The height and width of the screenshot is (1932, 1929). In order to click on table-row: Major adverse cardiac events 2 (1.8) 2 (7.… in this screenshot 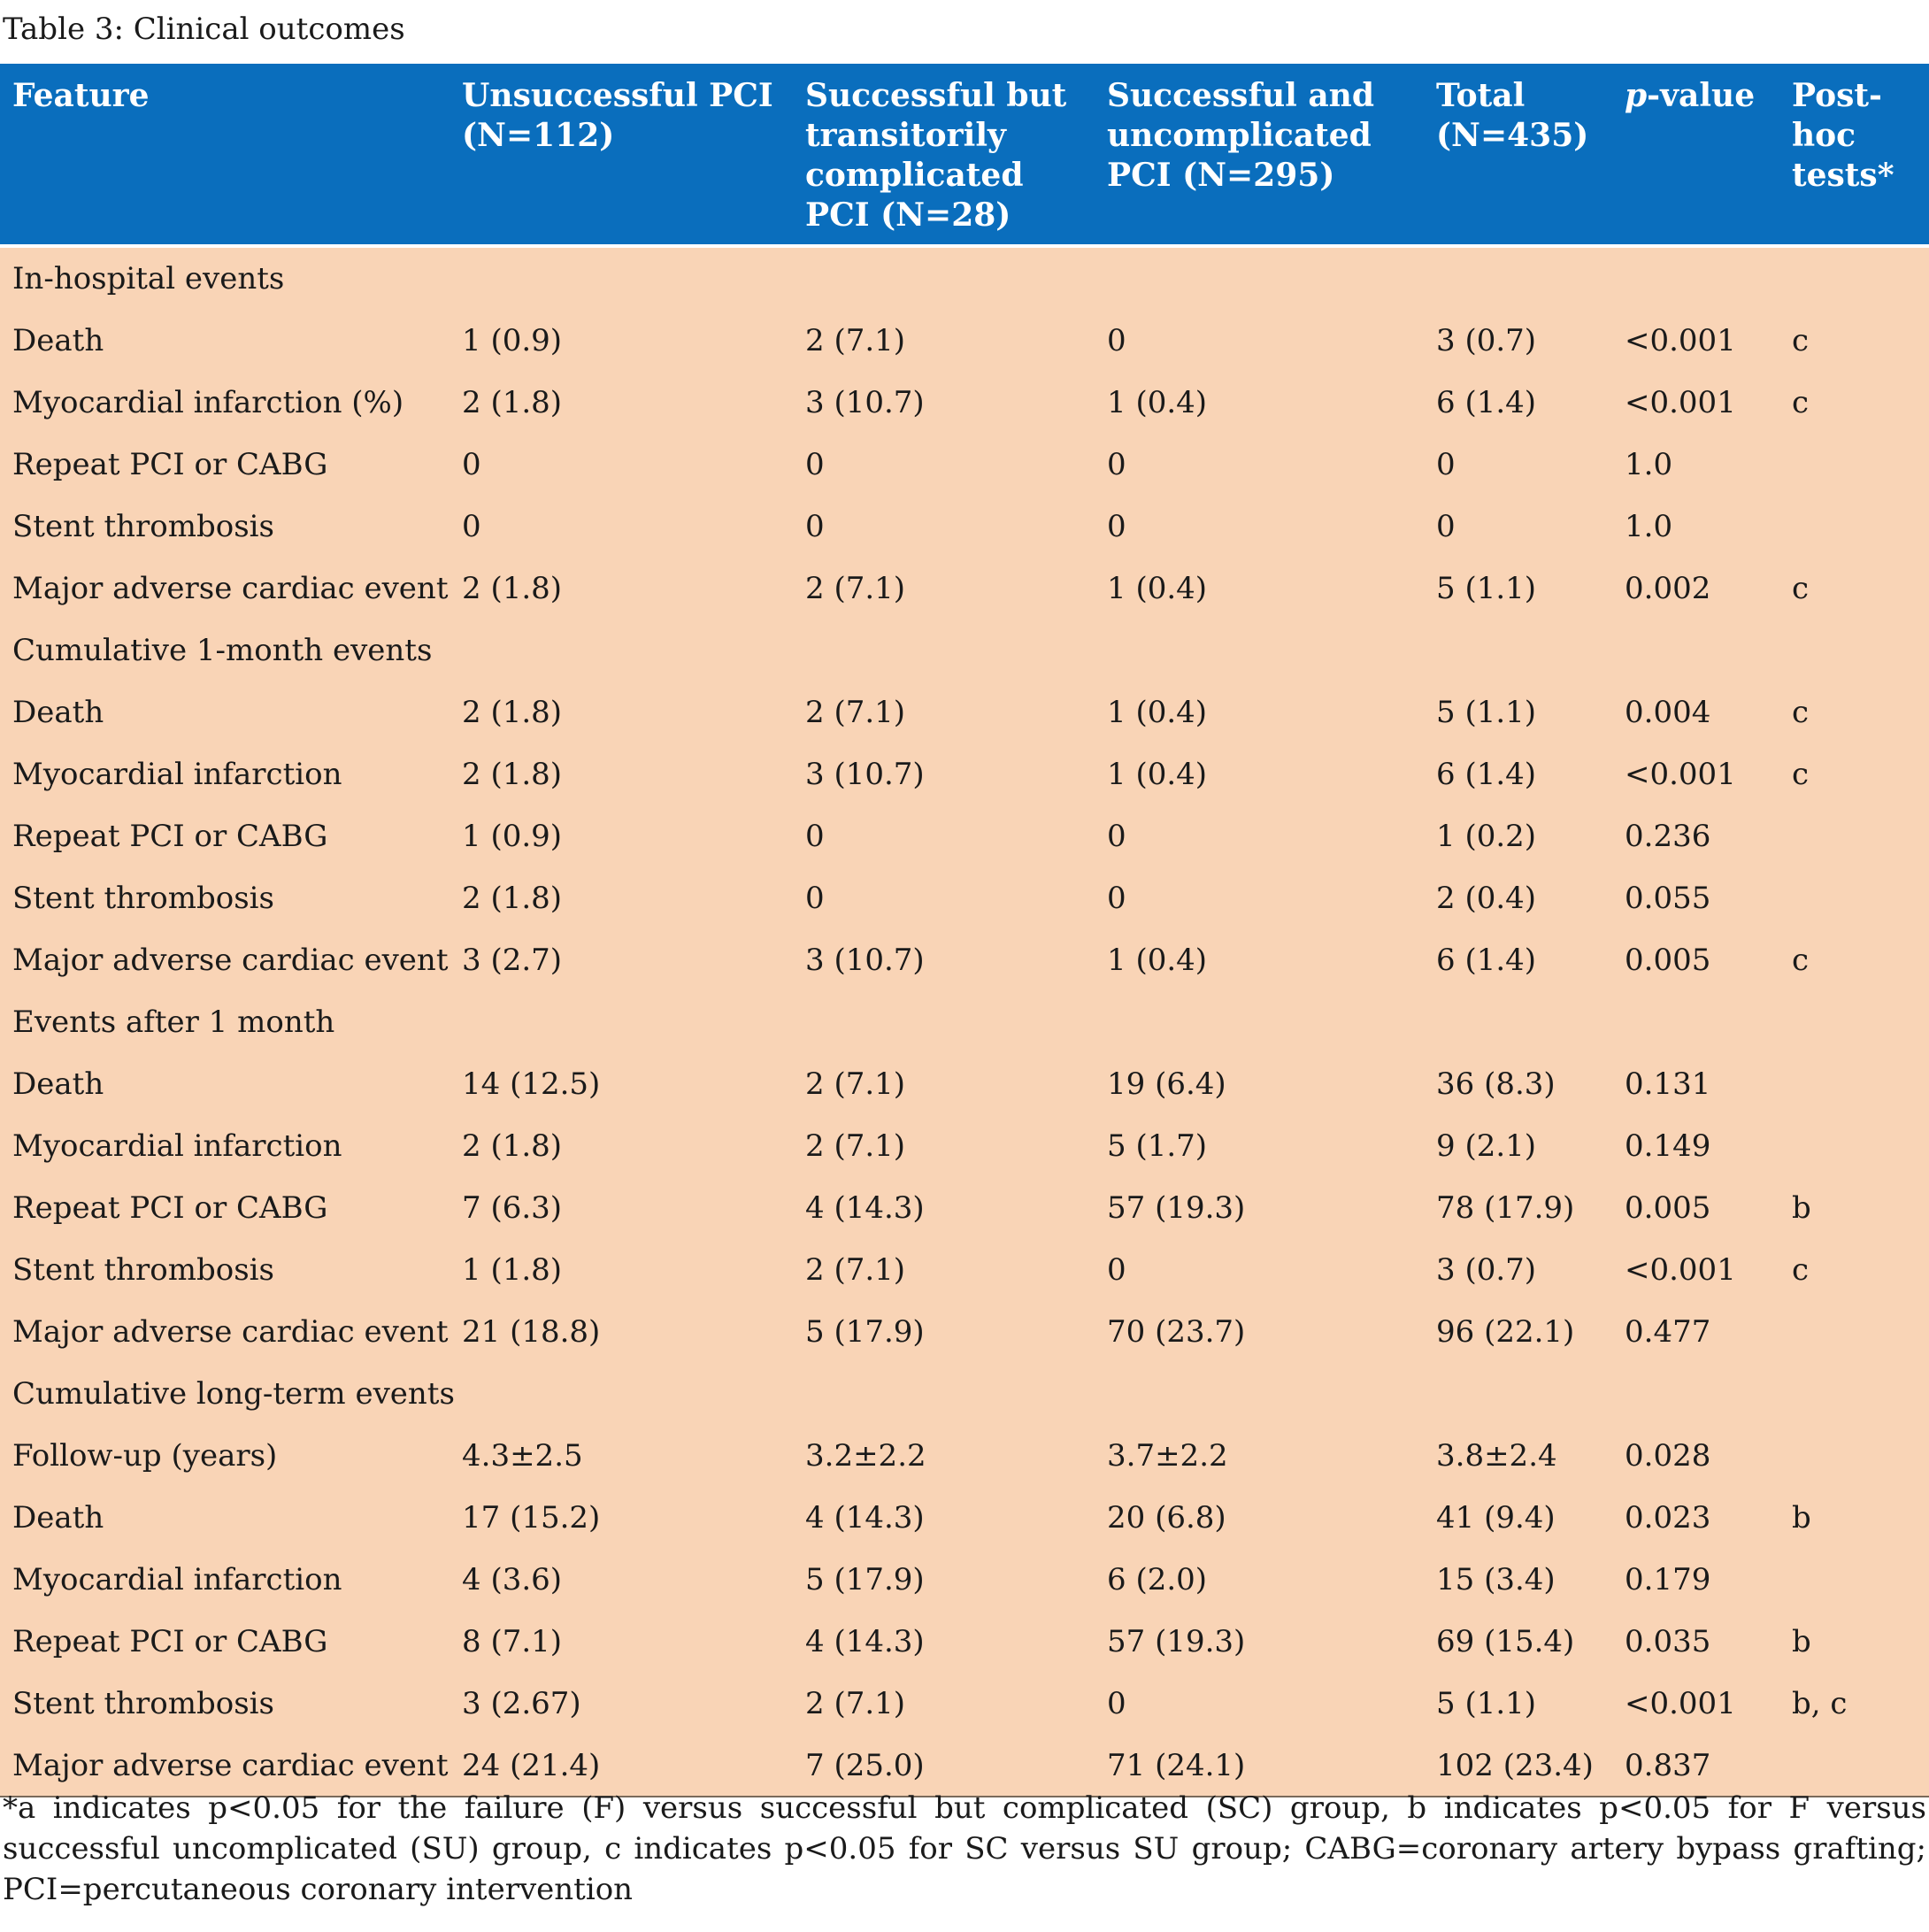, I will do `click(964, 589)`.